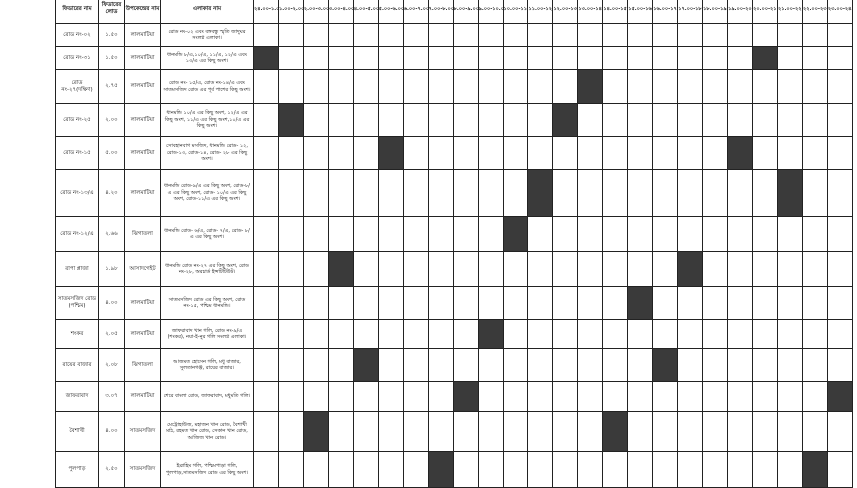 The width and height of the screenshot is (857, 488). I want to click on feeder-load: ২.০০, so click(111, 120).